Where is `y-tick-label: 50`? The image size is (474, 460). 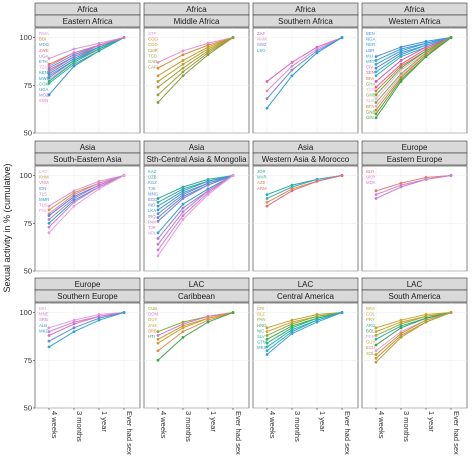
y-tick-label: 50 is located at coordinates (28, 408).